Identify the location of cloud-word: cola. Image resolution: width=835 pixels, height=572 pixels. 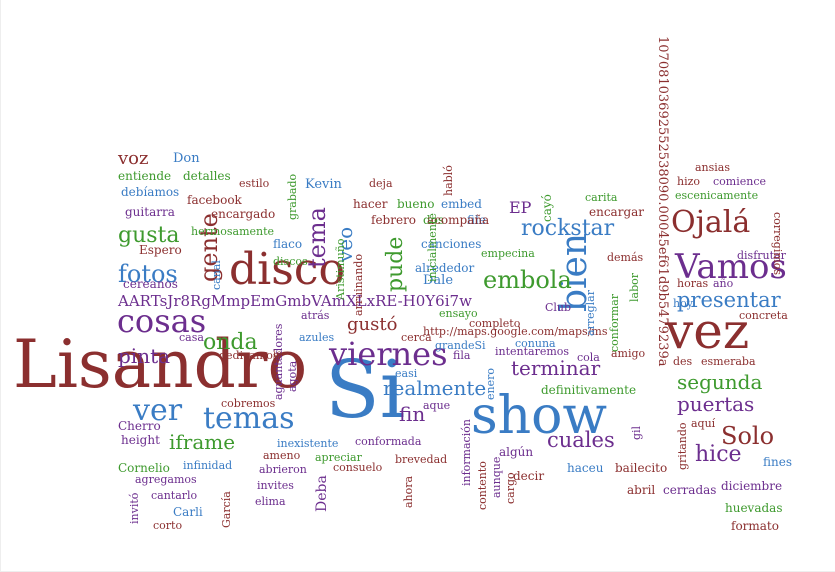
(588, 357).